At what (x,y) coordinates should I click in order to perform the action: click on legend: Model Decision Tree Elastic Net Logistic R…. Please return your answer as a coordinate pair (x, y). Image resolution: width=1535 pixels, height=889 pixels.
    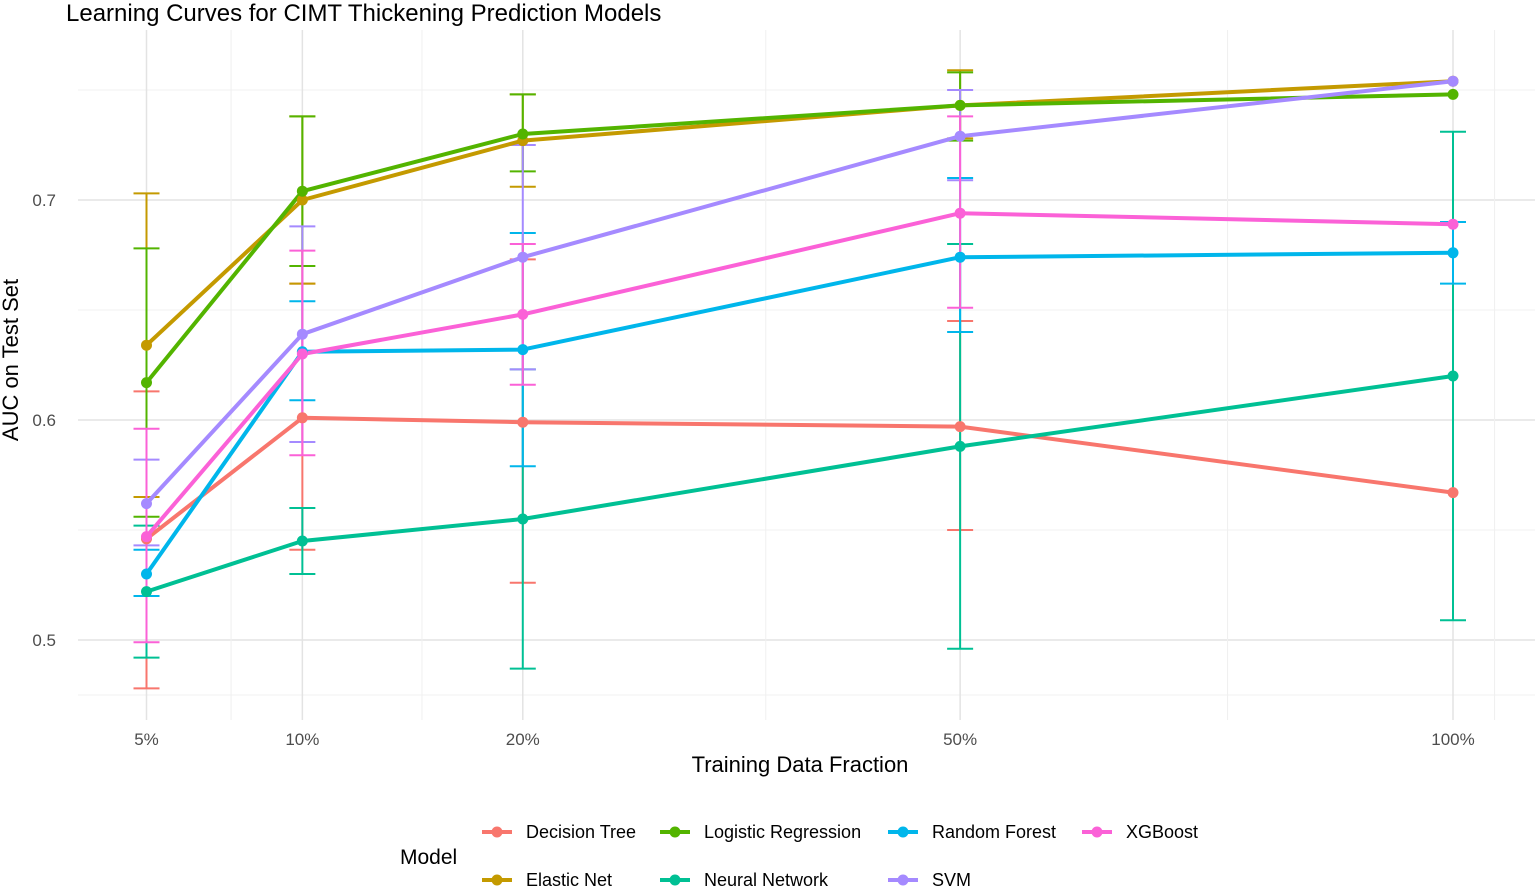
    Looking at the image, I should click on (799, 855).